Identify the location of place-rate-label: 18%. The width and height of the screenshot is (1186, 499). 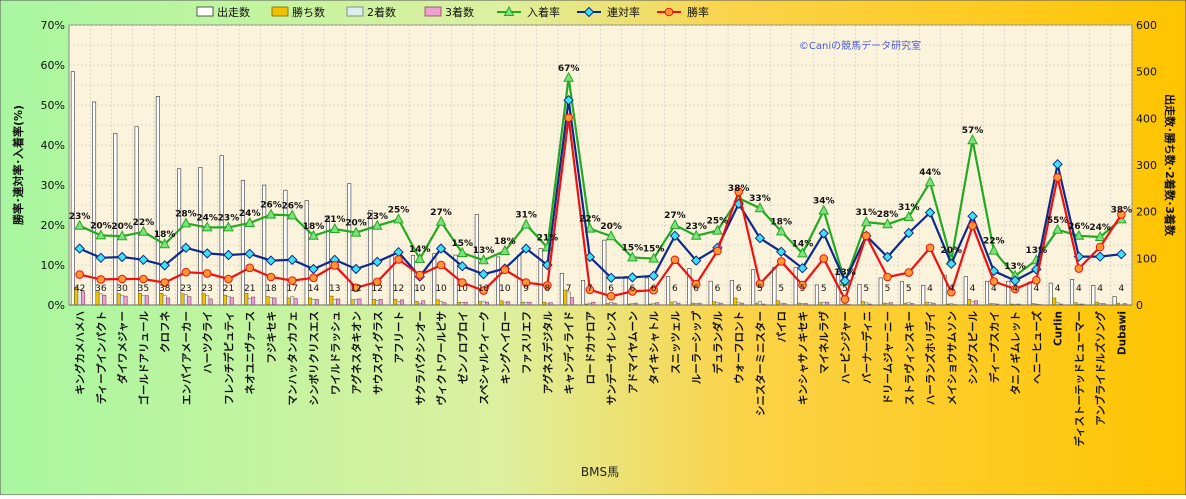
(505, 242).